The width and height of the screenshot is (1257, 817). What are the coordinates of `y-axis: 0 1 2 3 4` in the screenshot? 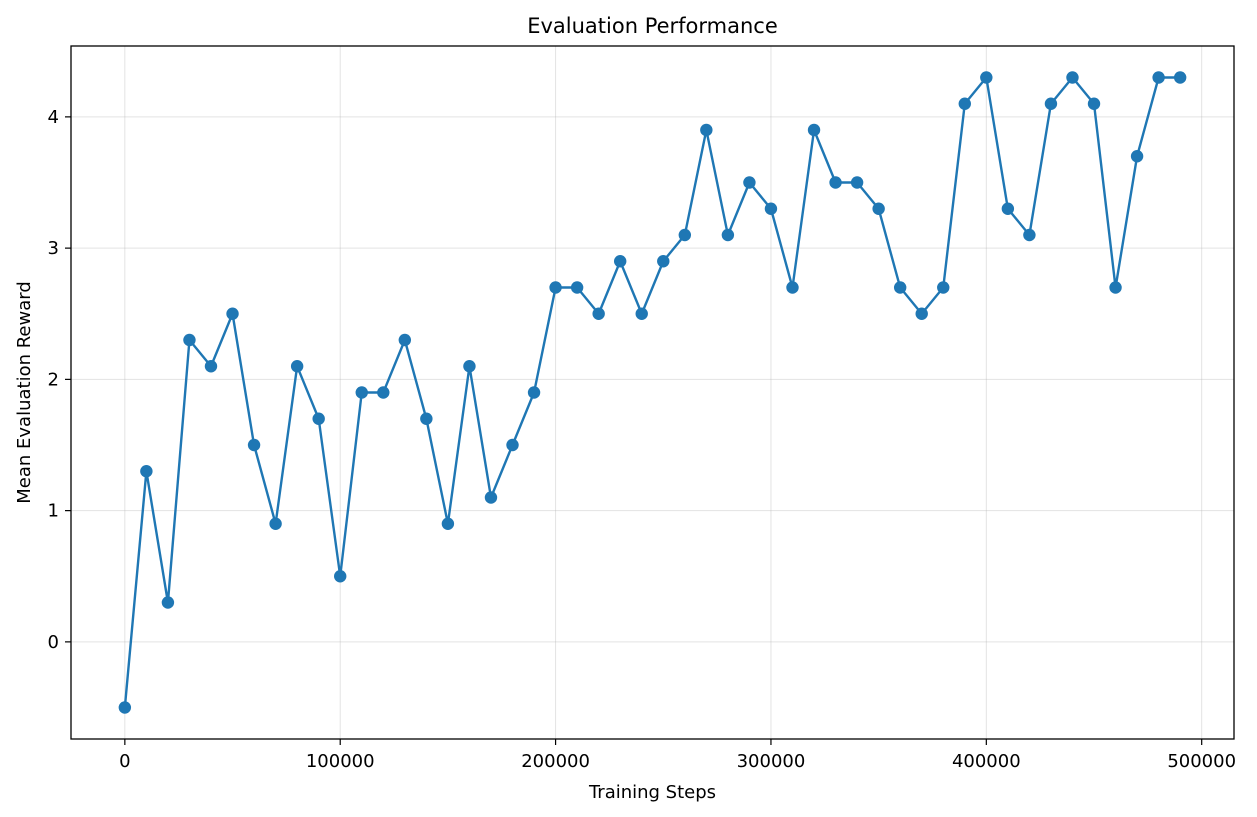 It's located at (59, 380).